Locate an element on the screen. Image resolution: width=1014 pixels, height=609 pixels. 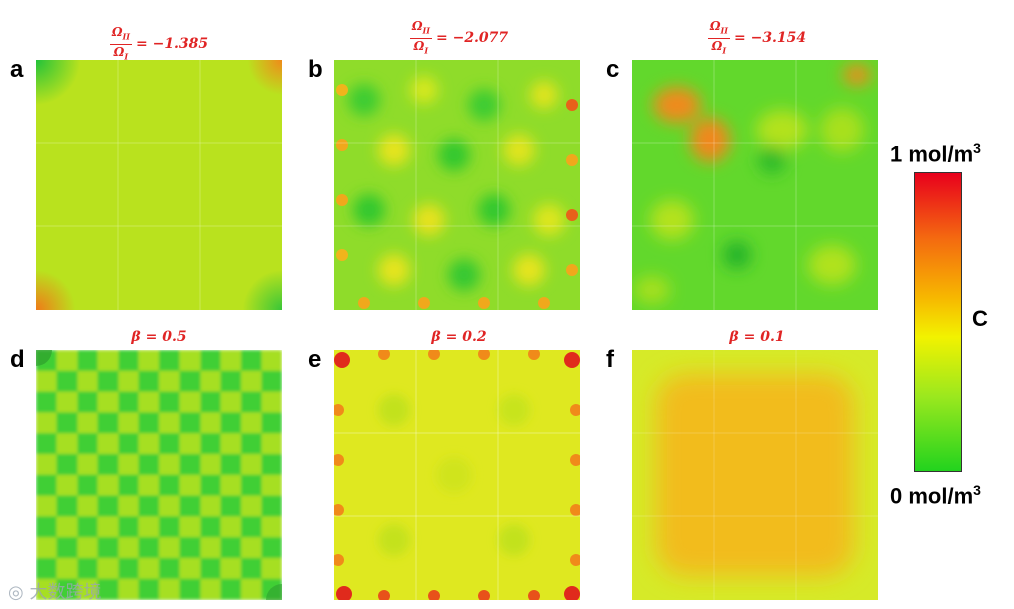
panel-c-title: ΩII ΩI = −3.154 is located at coordinates (757, 37).